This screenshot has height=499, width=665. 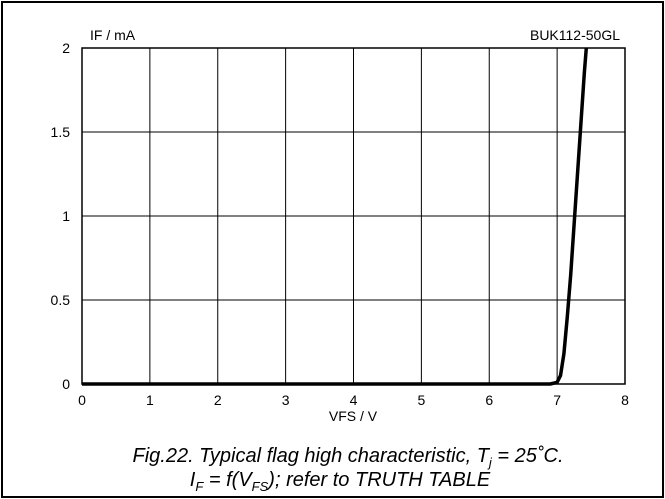 What do you see at coordinates (218, 400) in the screenshot?
I see `x-tick-label: 2` at bounding box center [218, 400].